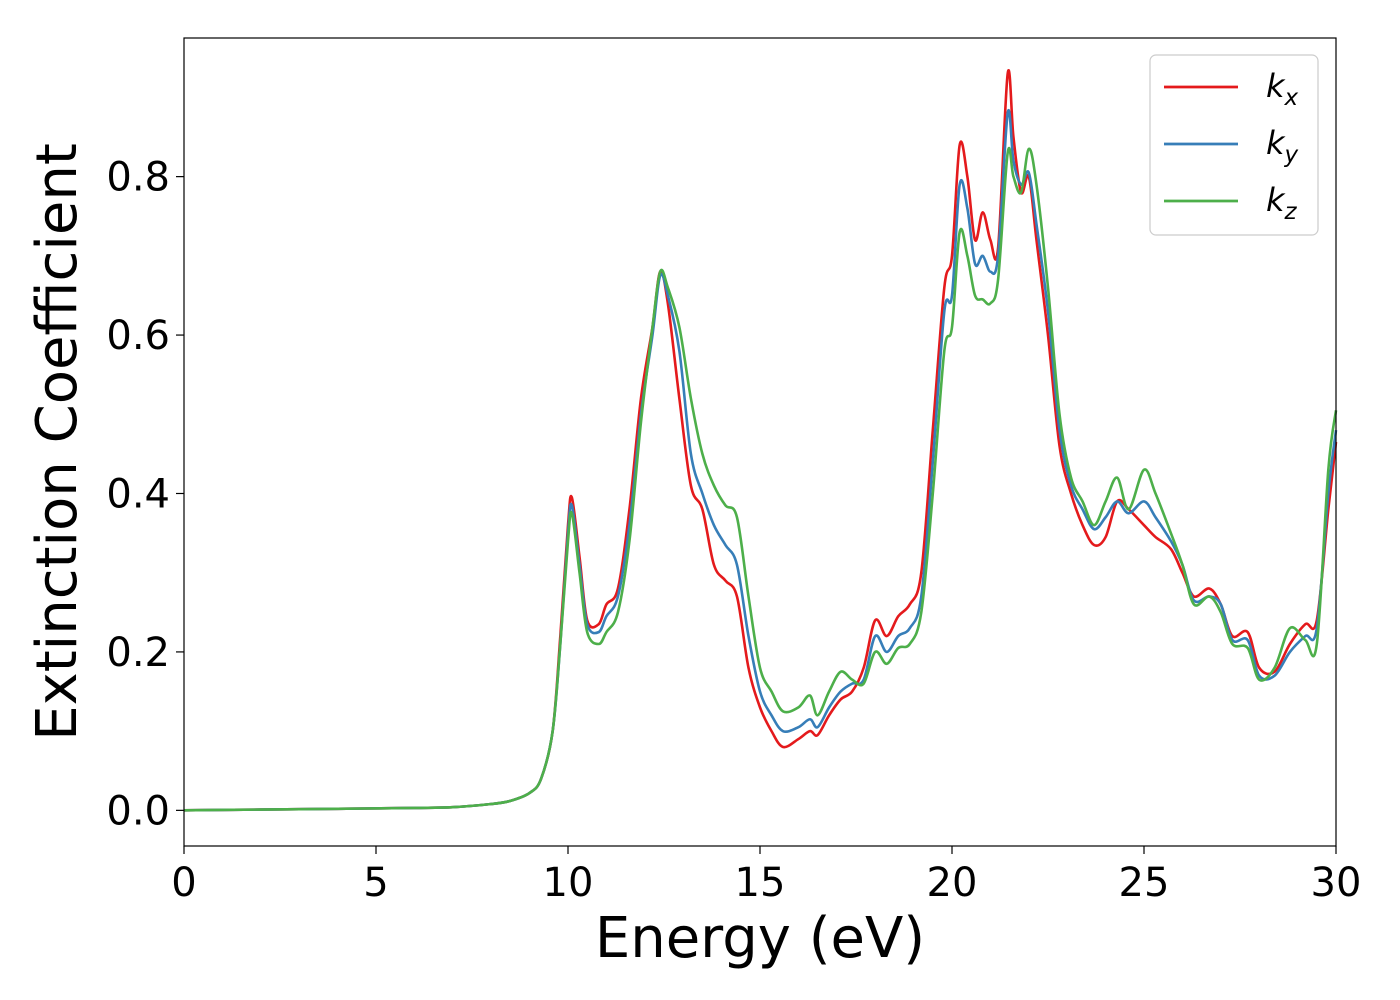  I want to click on x-tick-label: 30, so click(1336, 883).